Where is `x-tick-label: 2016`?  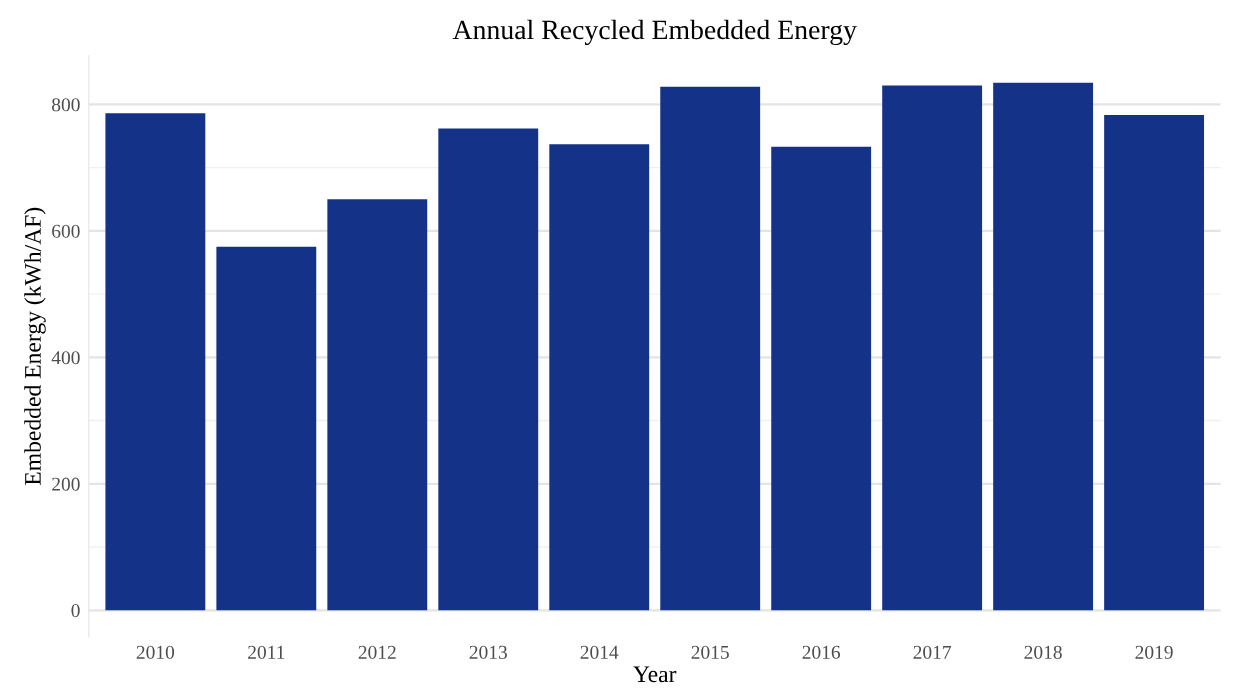
x-tick-label: 2016 is located at coordinates (821, 652).